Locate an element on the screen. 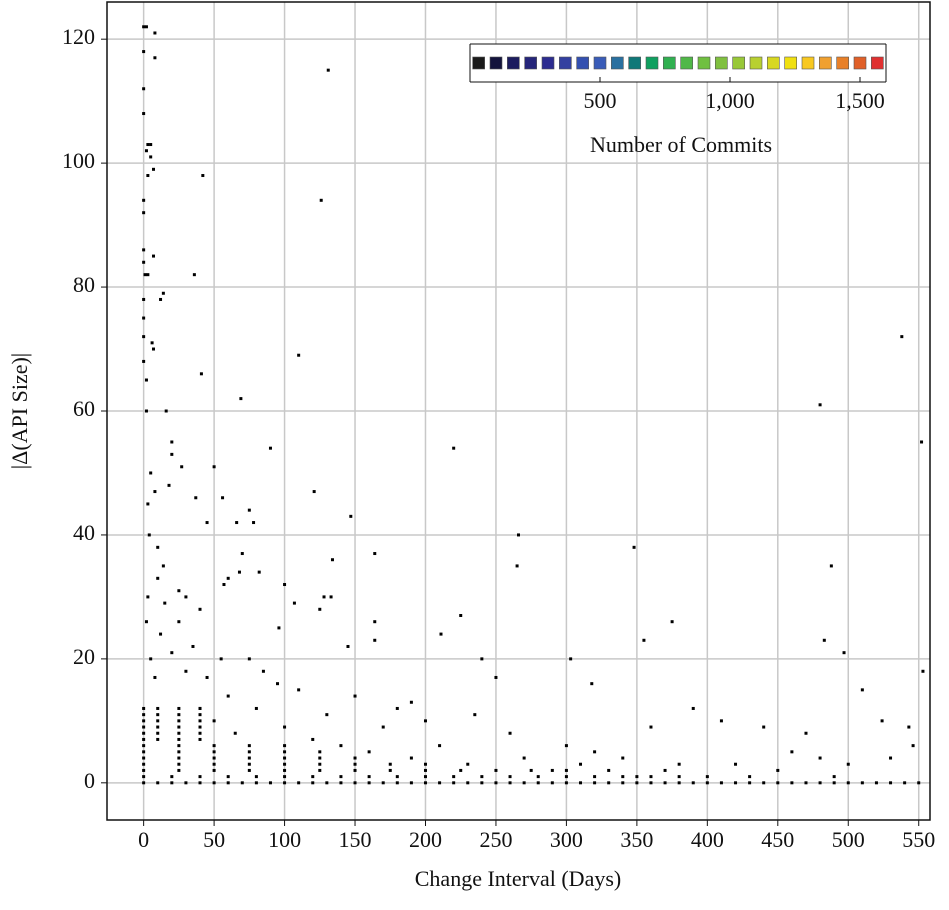 This screenshot has height=910, width=949. colorbar-box is located at coordinates (678, 63).